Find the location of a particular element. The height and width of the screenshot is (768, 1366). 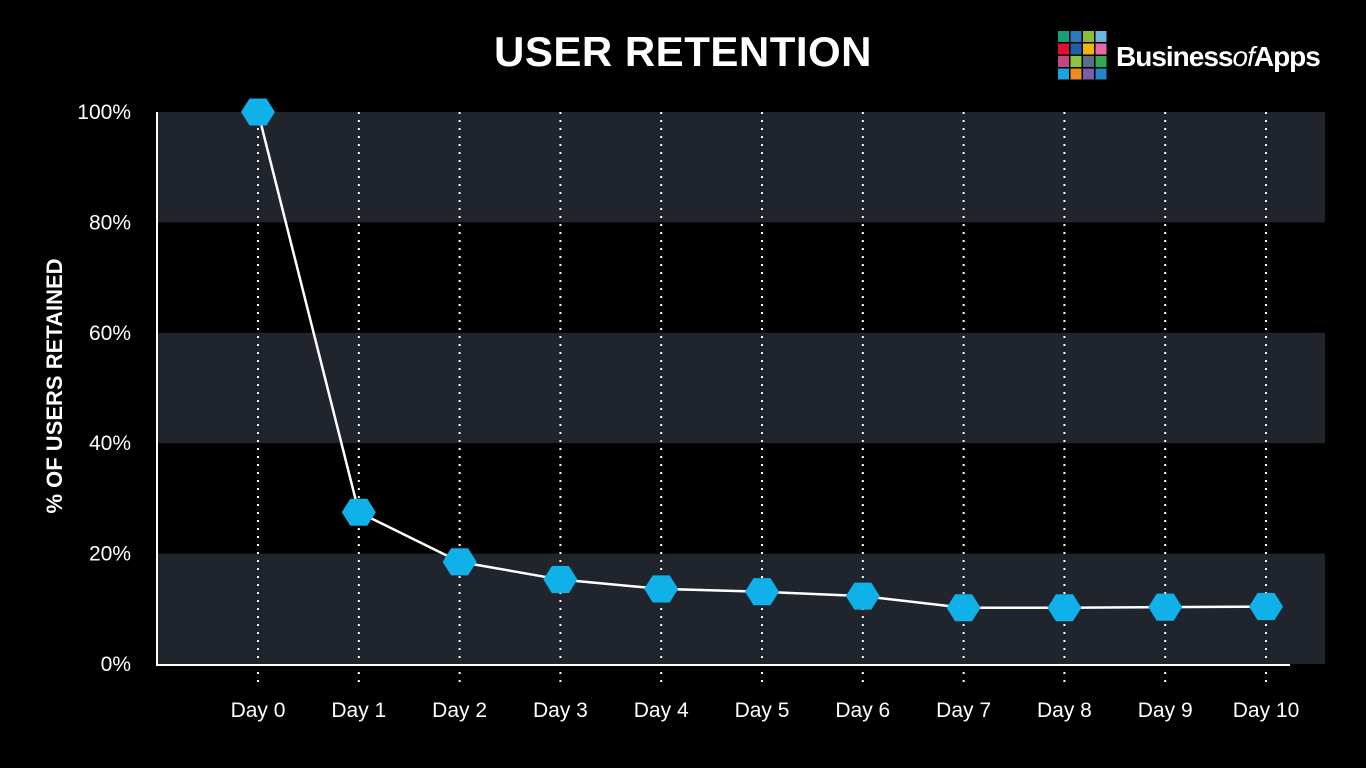

x-tick-label: Day 7 is located at coordinates (963, 710).